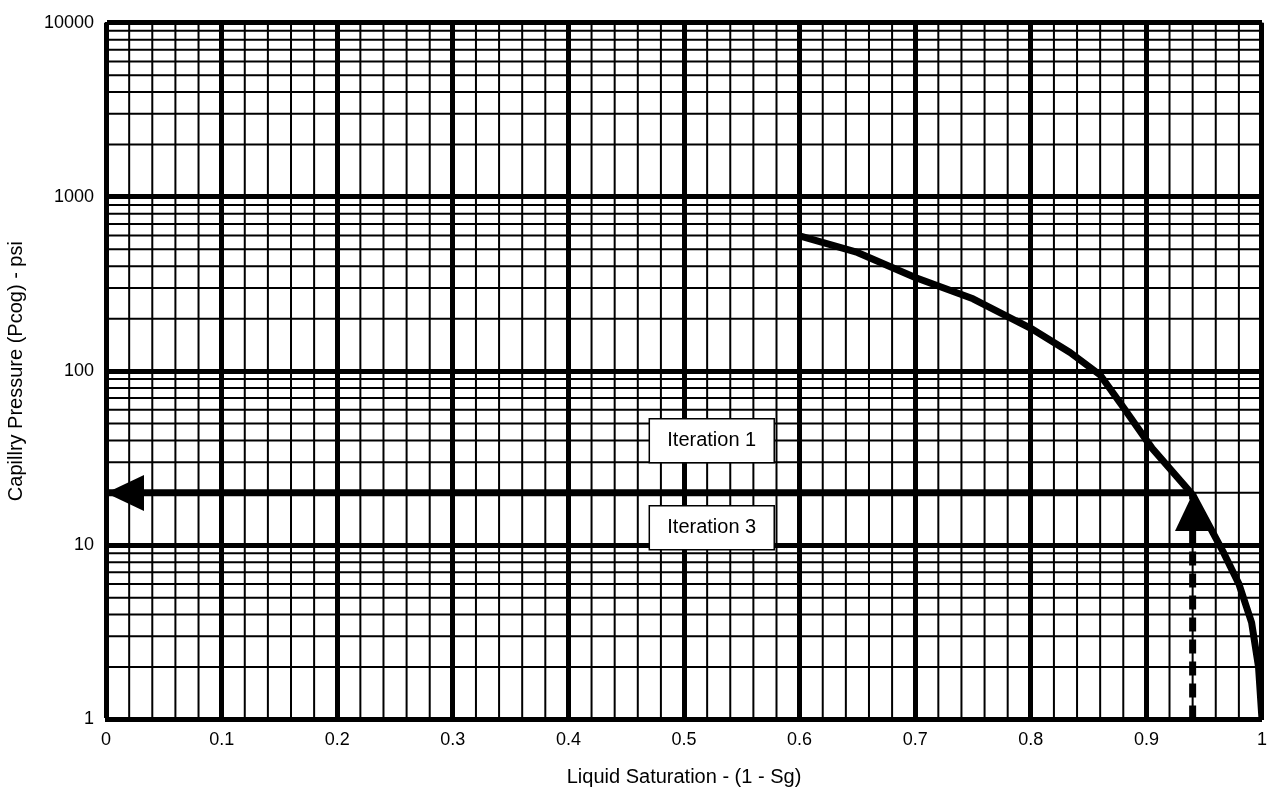 This screenshot has height=793, width=1277. Describe the element at coordinates (89, 718) in the screenshot. I see `y-tick-label: 1` at that location.